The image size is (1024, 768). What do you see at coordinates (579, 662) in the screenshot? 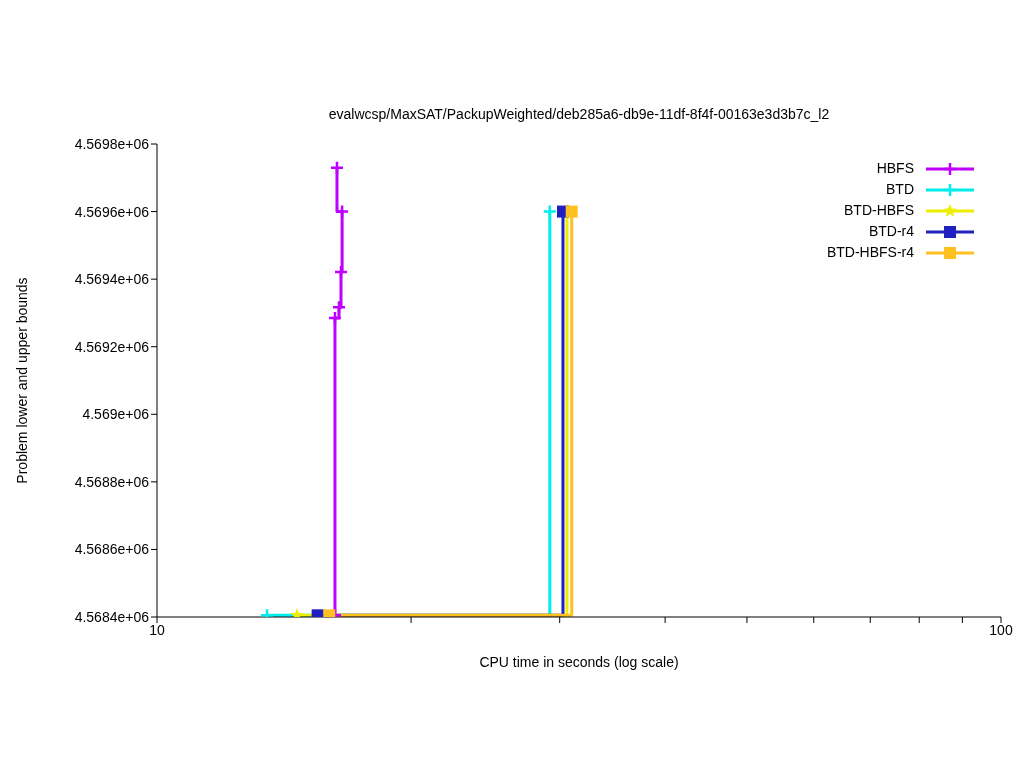
I see `x-axis-title: CPU time in seconds (log scale)` at bounding box center [579, 662].